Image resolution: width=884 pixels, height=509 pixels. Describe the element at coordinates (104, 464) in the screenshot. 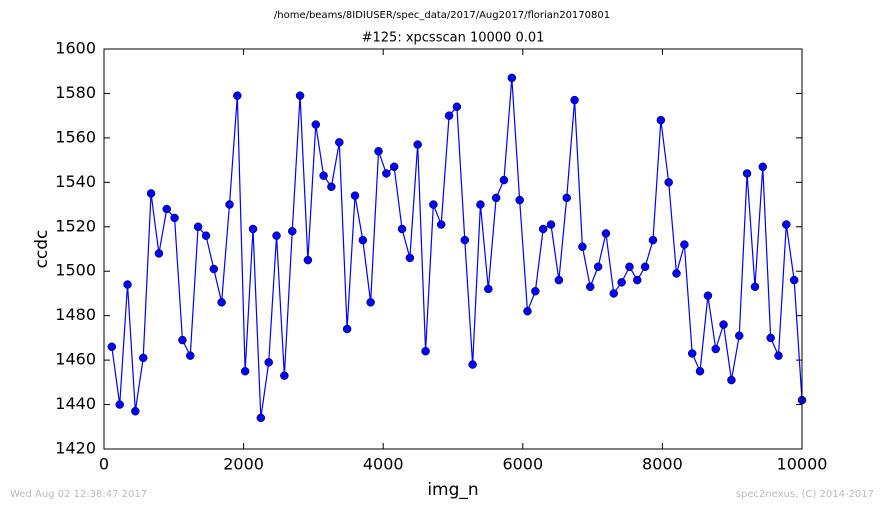

I see `x-tick-label: 0` at that location.